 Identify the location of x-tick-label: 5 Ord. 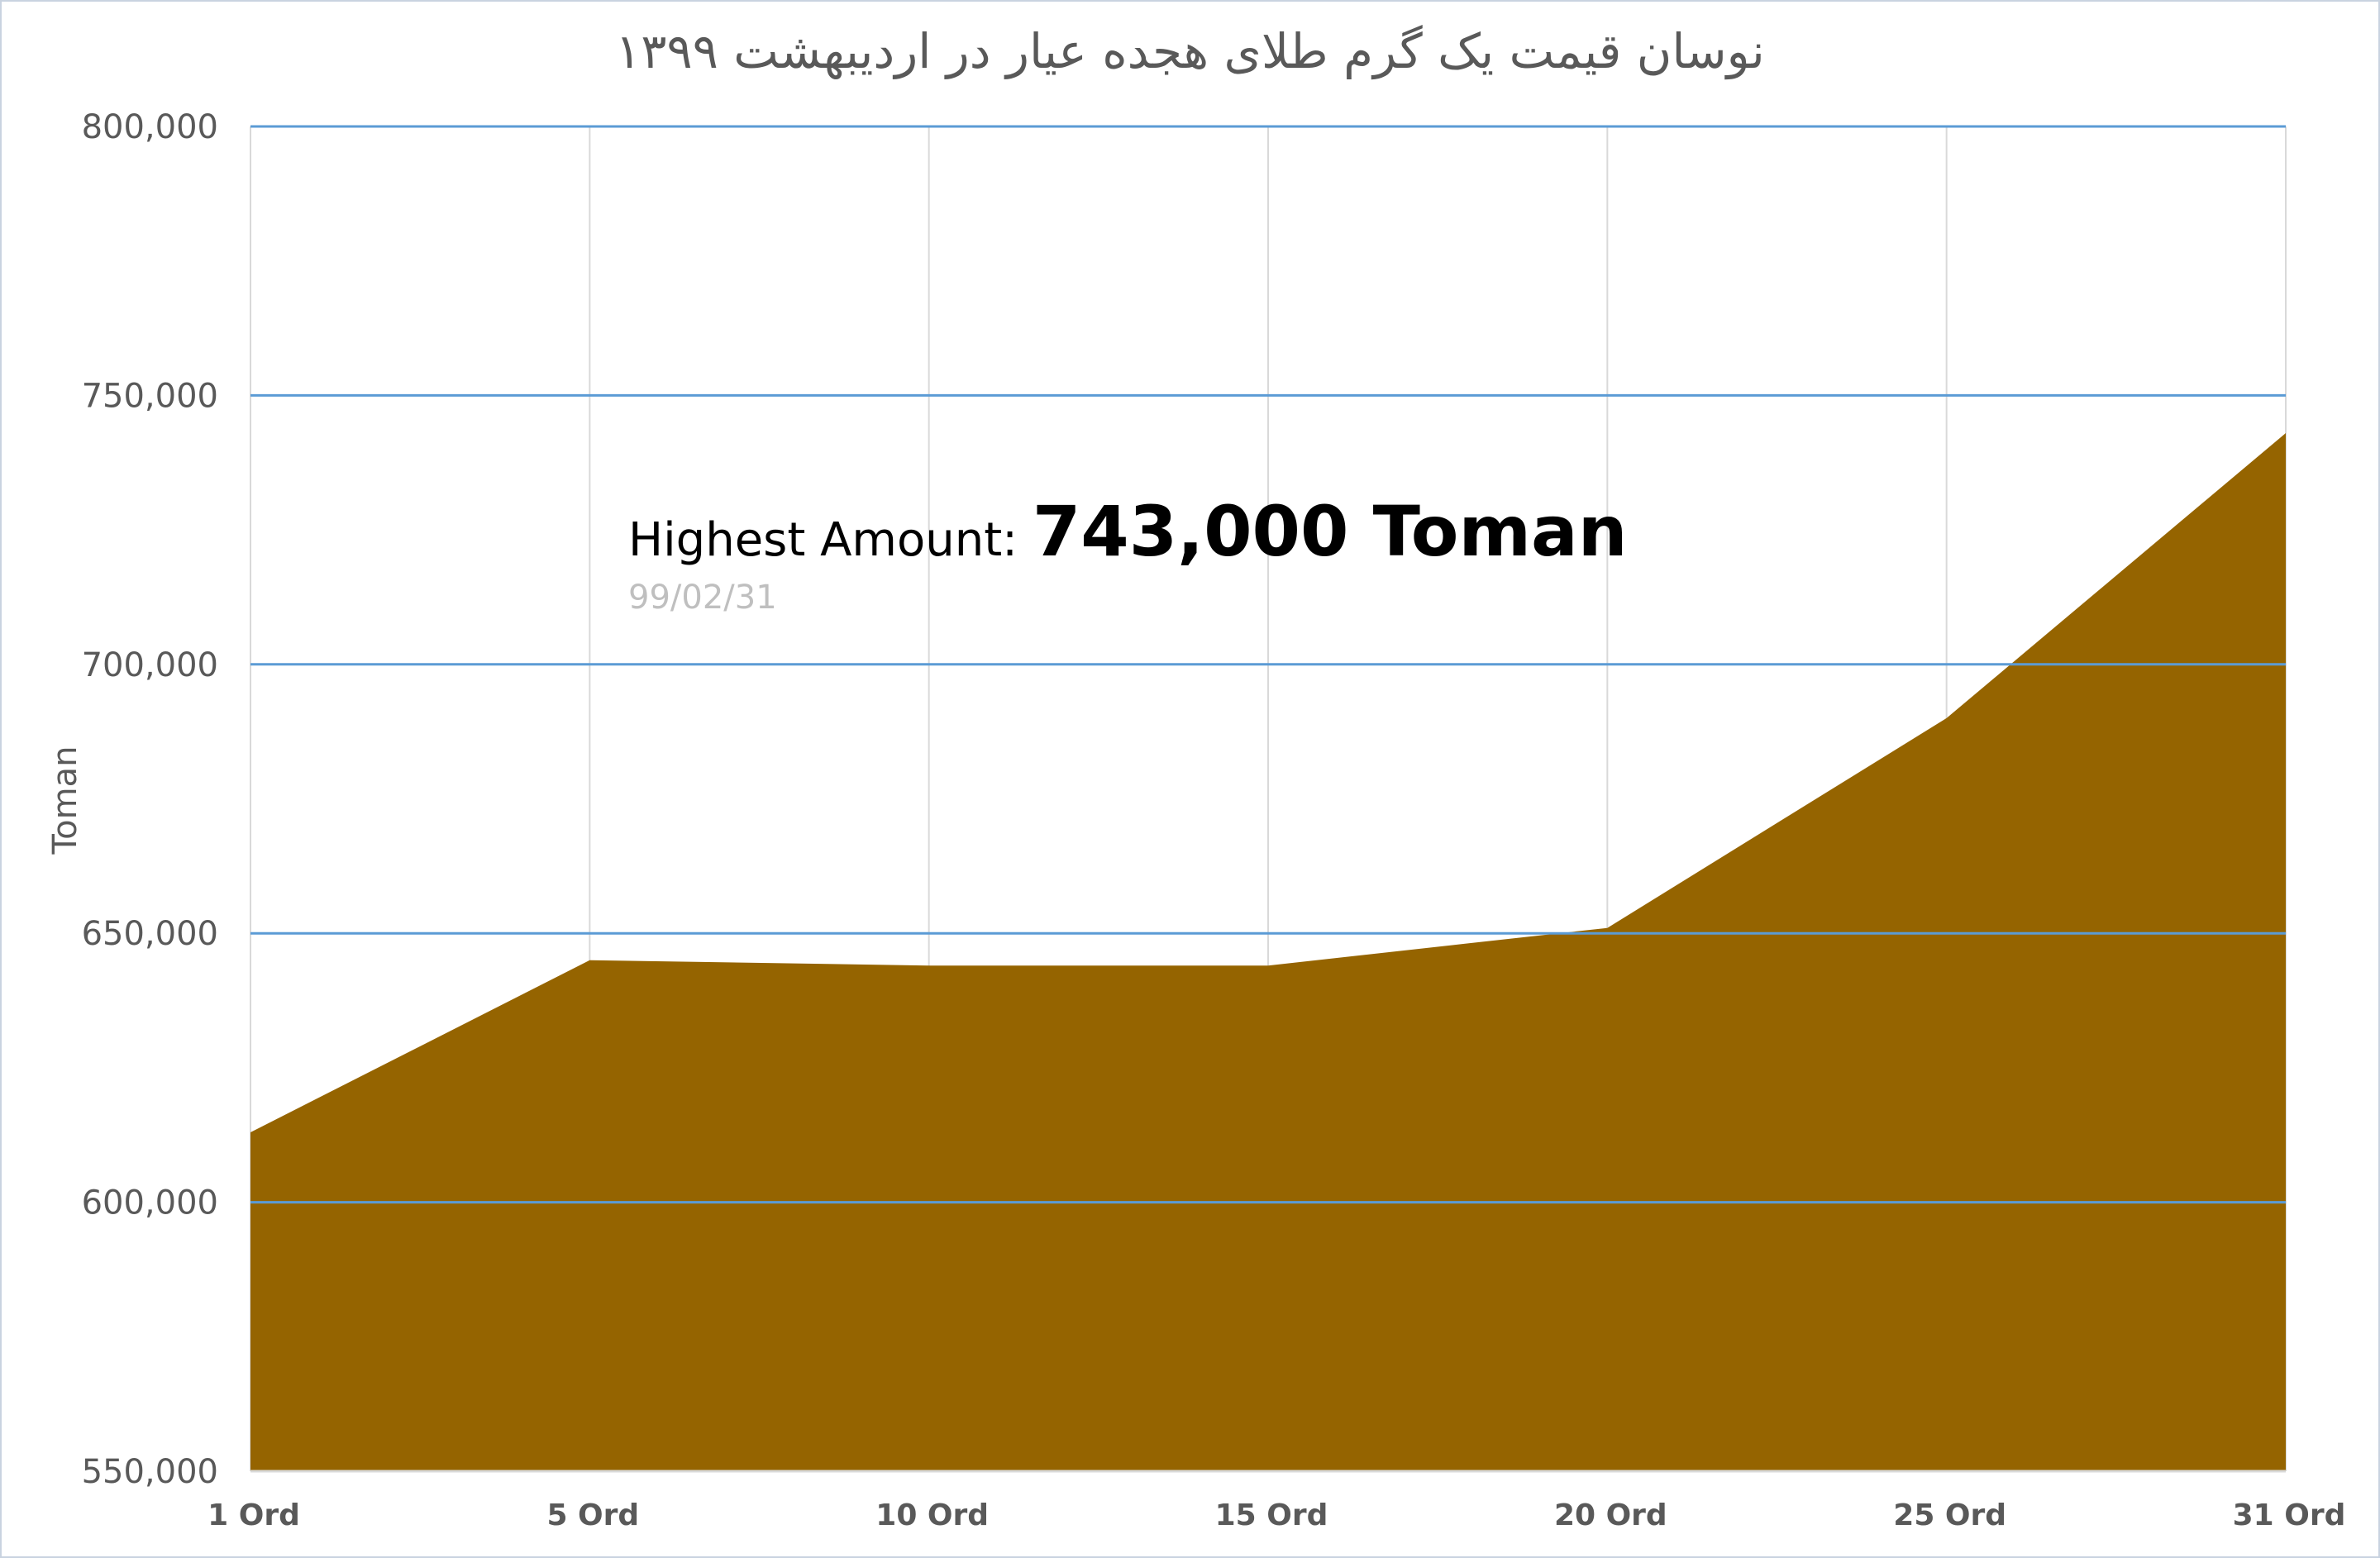
(592, 1515).